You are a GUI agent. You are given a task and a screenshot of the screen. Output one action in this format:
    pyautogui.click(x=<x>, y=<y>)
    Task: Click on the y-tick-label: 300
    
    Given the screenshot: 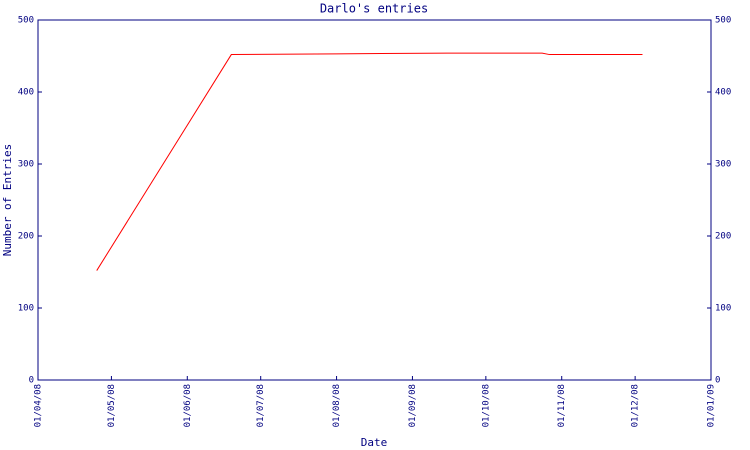 What is the action you would take?
    pyautogui.click(x=26, y=165)
    